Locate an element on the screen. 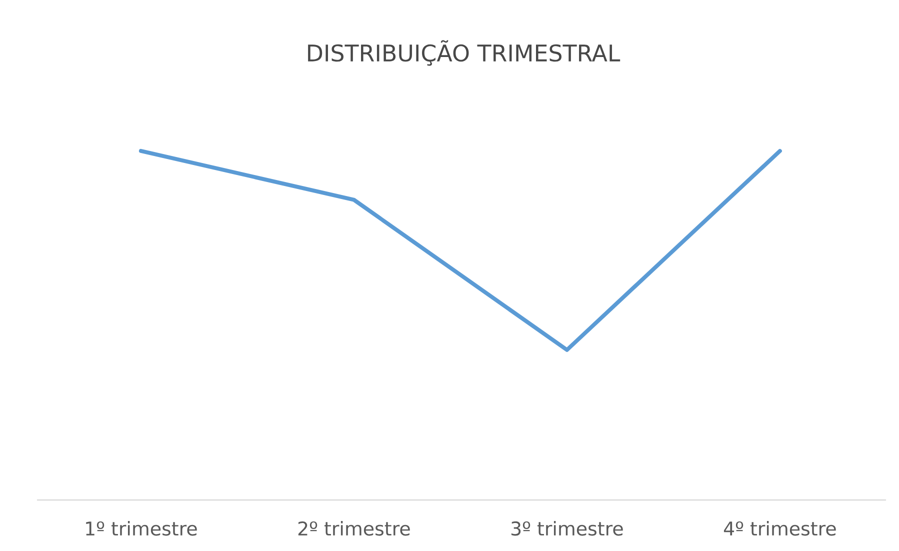  chart-title: DISTRIBUIÇÃO TRIMESTRAL is located at coordinates (464, 53).